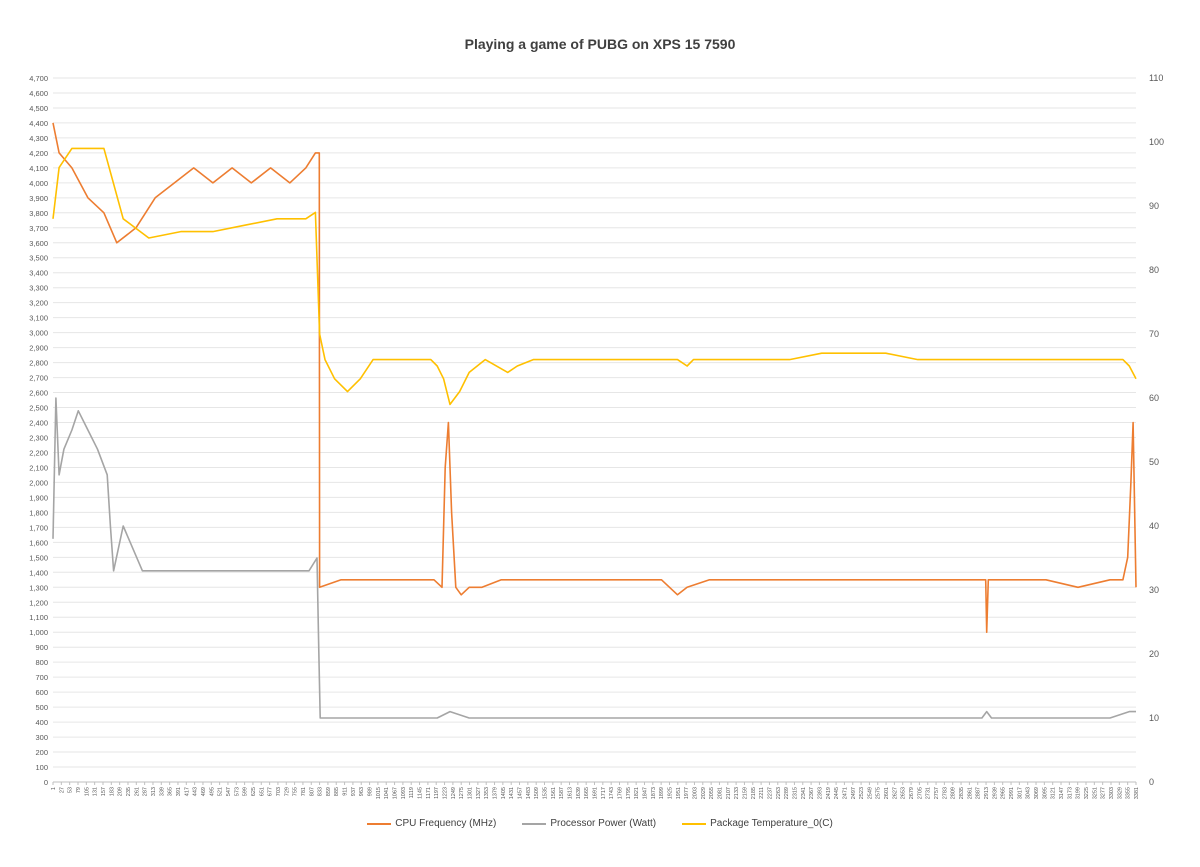 The height and width of the screenshot is (867, 1200). Describe the element at coordinates (1120, 793) in the screenshot. I see `x-tick-label: 3329` at that location.